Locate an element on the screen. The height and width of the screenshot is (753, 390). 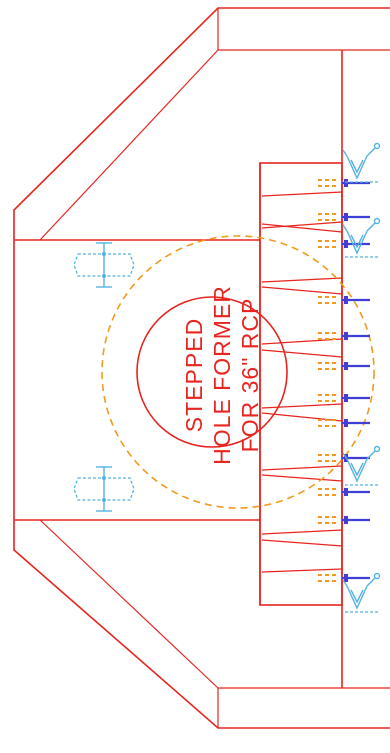
hole-former-note: STEPPED HOLE FORMER FOR 36" RCP is located at coordinates (222, 375).